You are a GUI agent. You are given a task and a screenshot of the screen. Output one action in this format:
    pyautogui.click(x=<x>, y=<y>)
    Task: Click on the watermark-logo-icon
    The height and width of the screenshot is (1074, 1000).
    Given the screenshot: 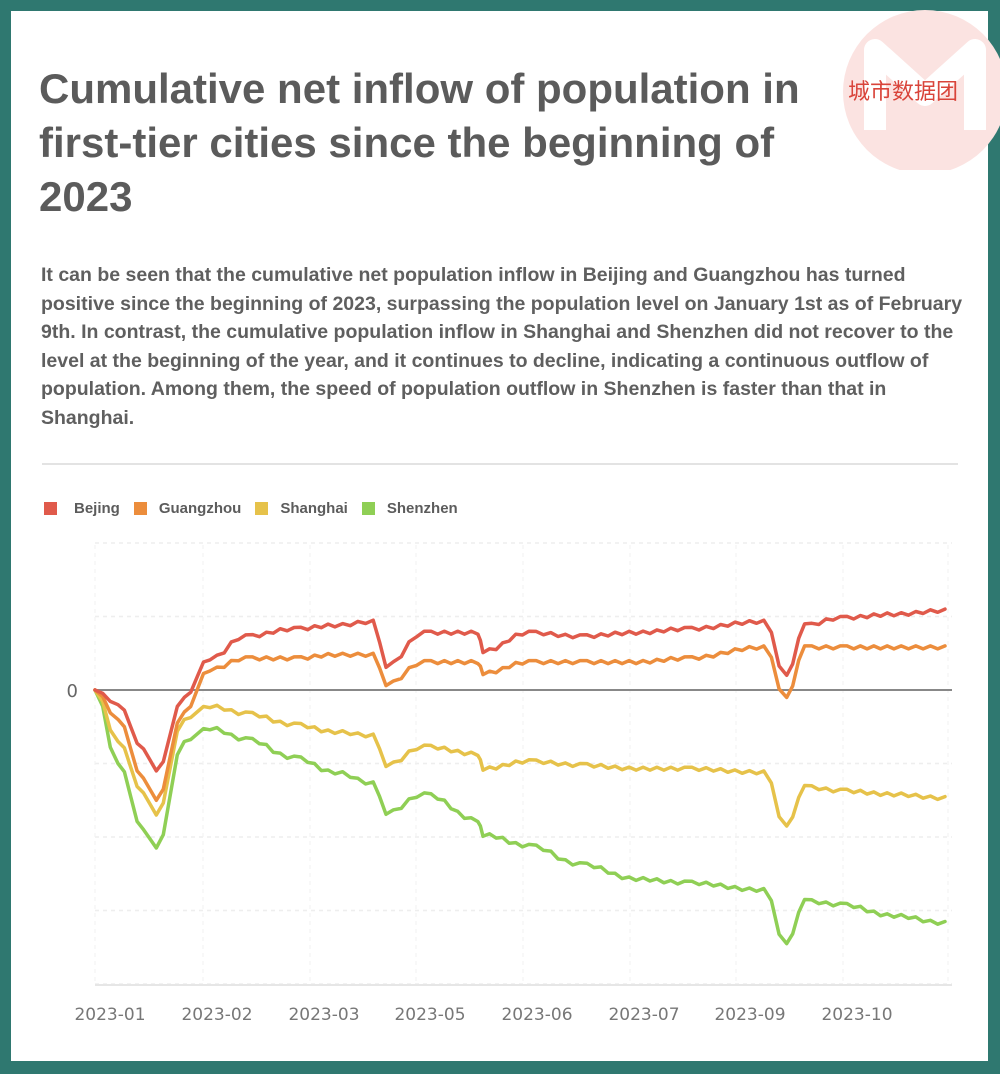 What is the action you would take?
    pyautogui.click(x=921, y=90)
    